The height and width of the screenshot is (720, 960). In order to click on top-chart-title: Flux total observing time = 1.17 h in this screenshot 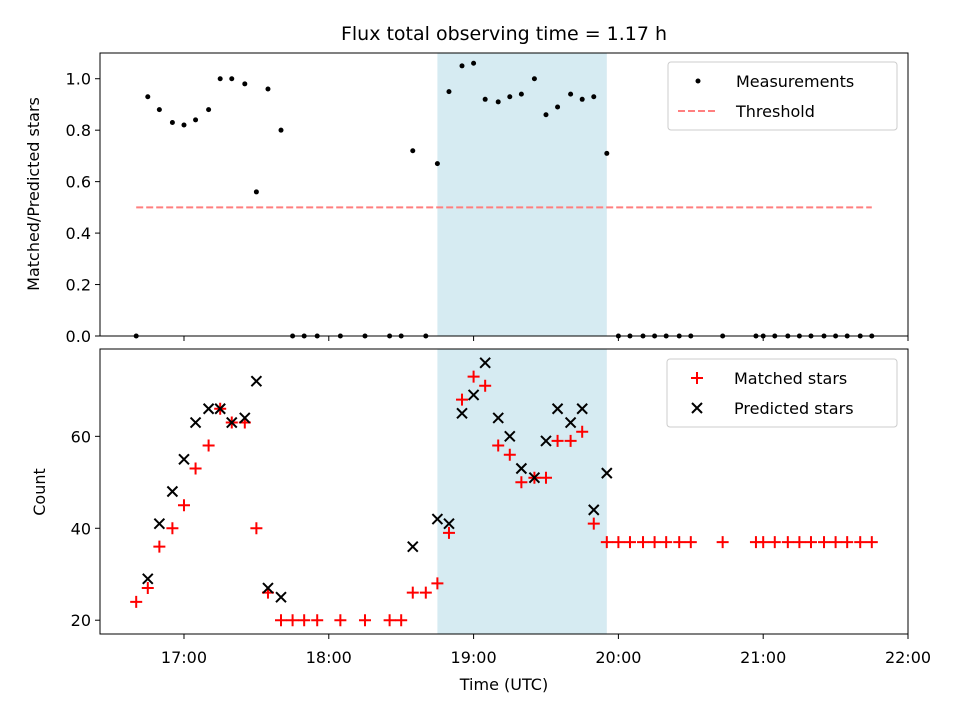, I will do `click(504, 34)`.